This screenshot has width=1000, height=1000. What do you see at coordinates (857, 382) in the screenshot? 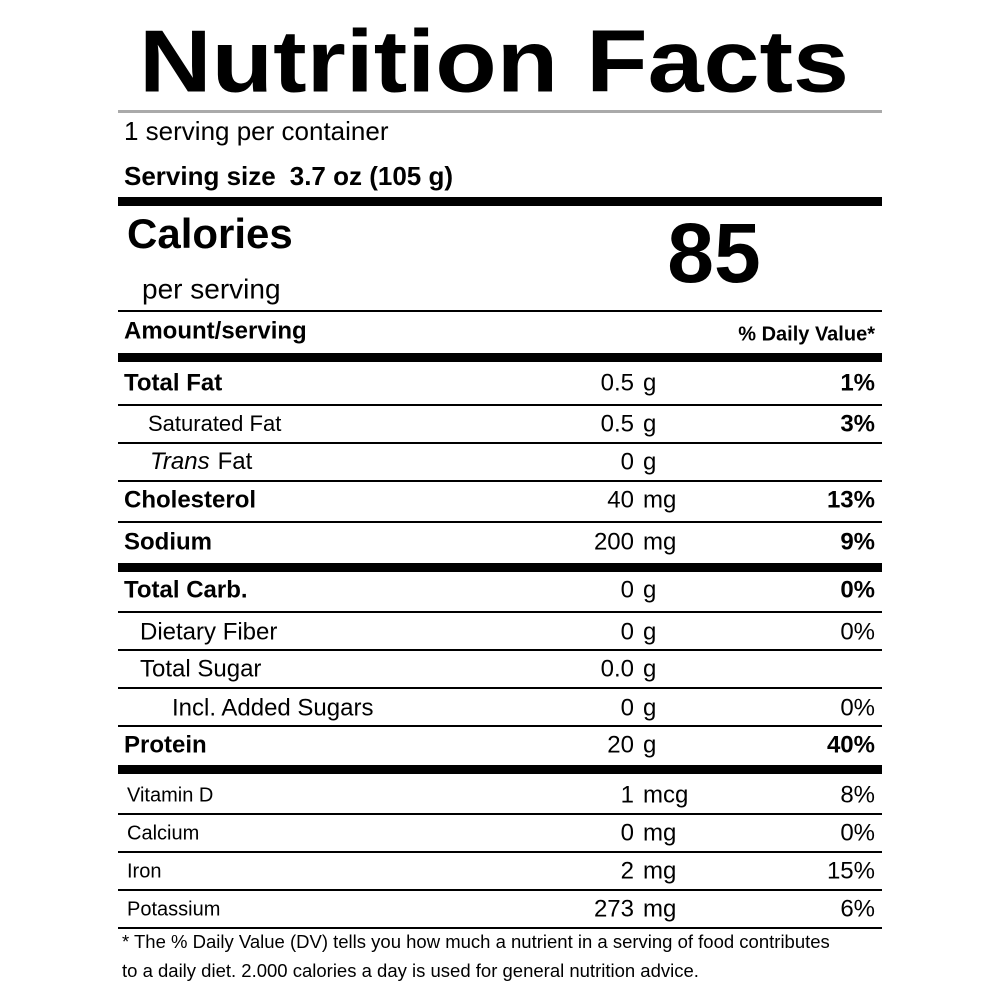
I see `daily-value: 1%` at bounding box center [857, 382].